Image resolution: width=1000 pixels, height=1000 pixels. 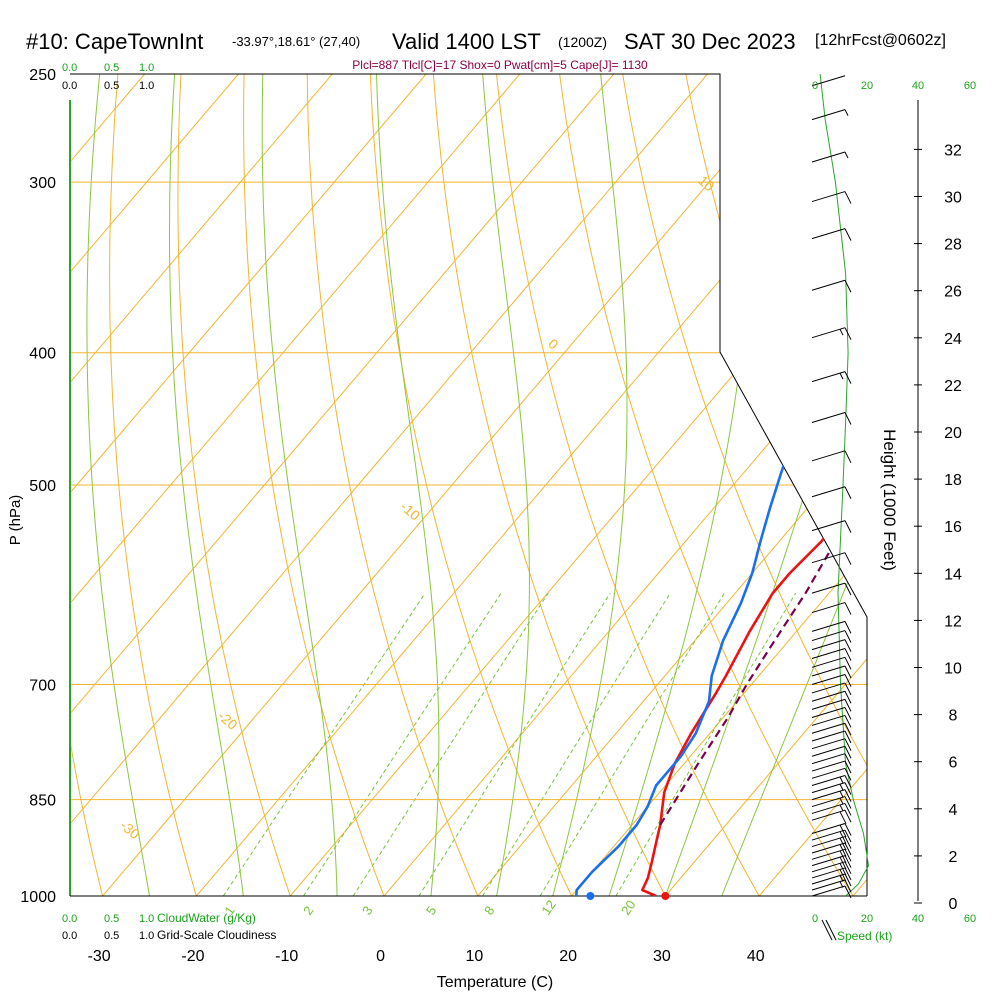 I want to click on height-tick-label: 16, so click(x=953, y=527).